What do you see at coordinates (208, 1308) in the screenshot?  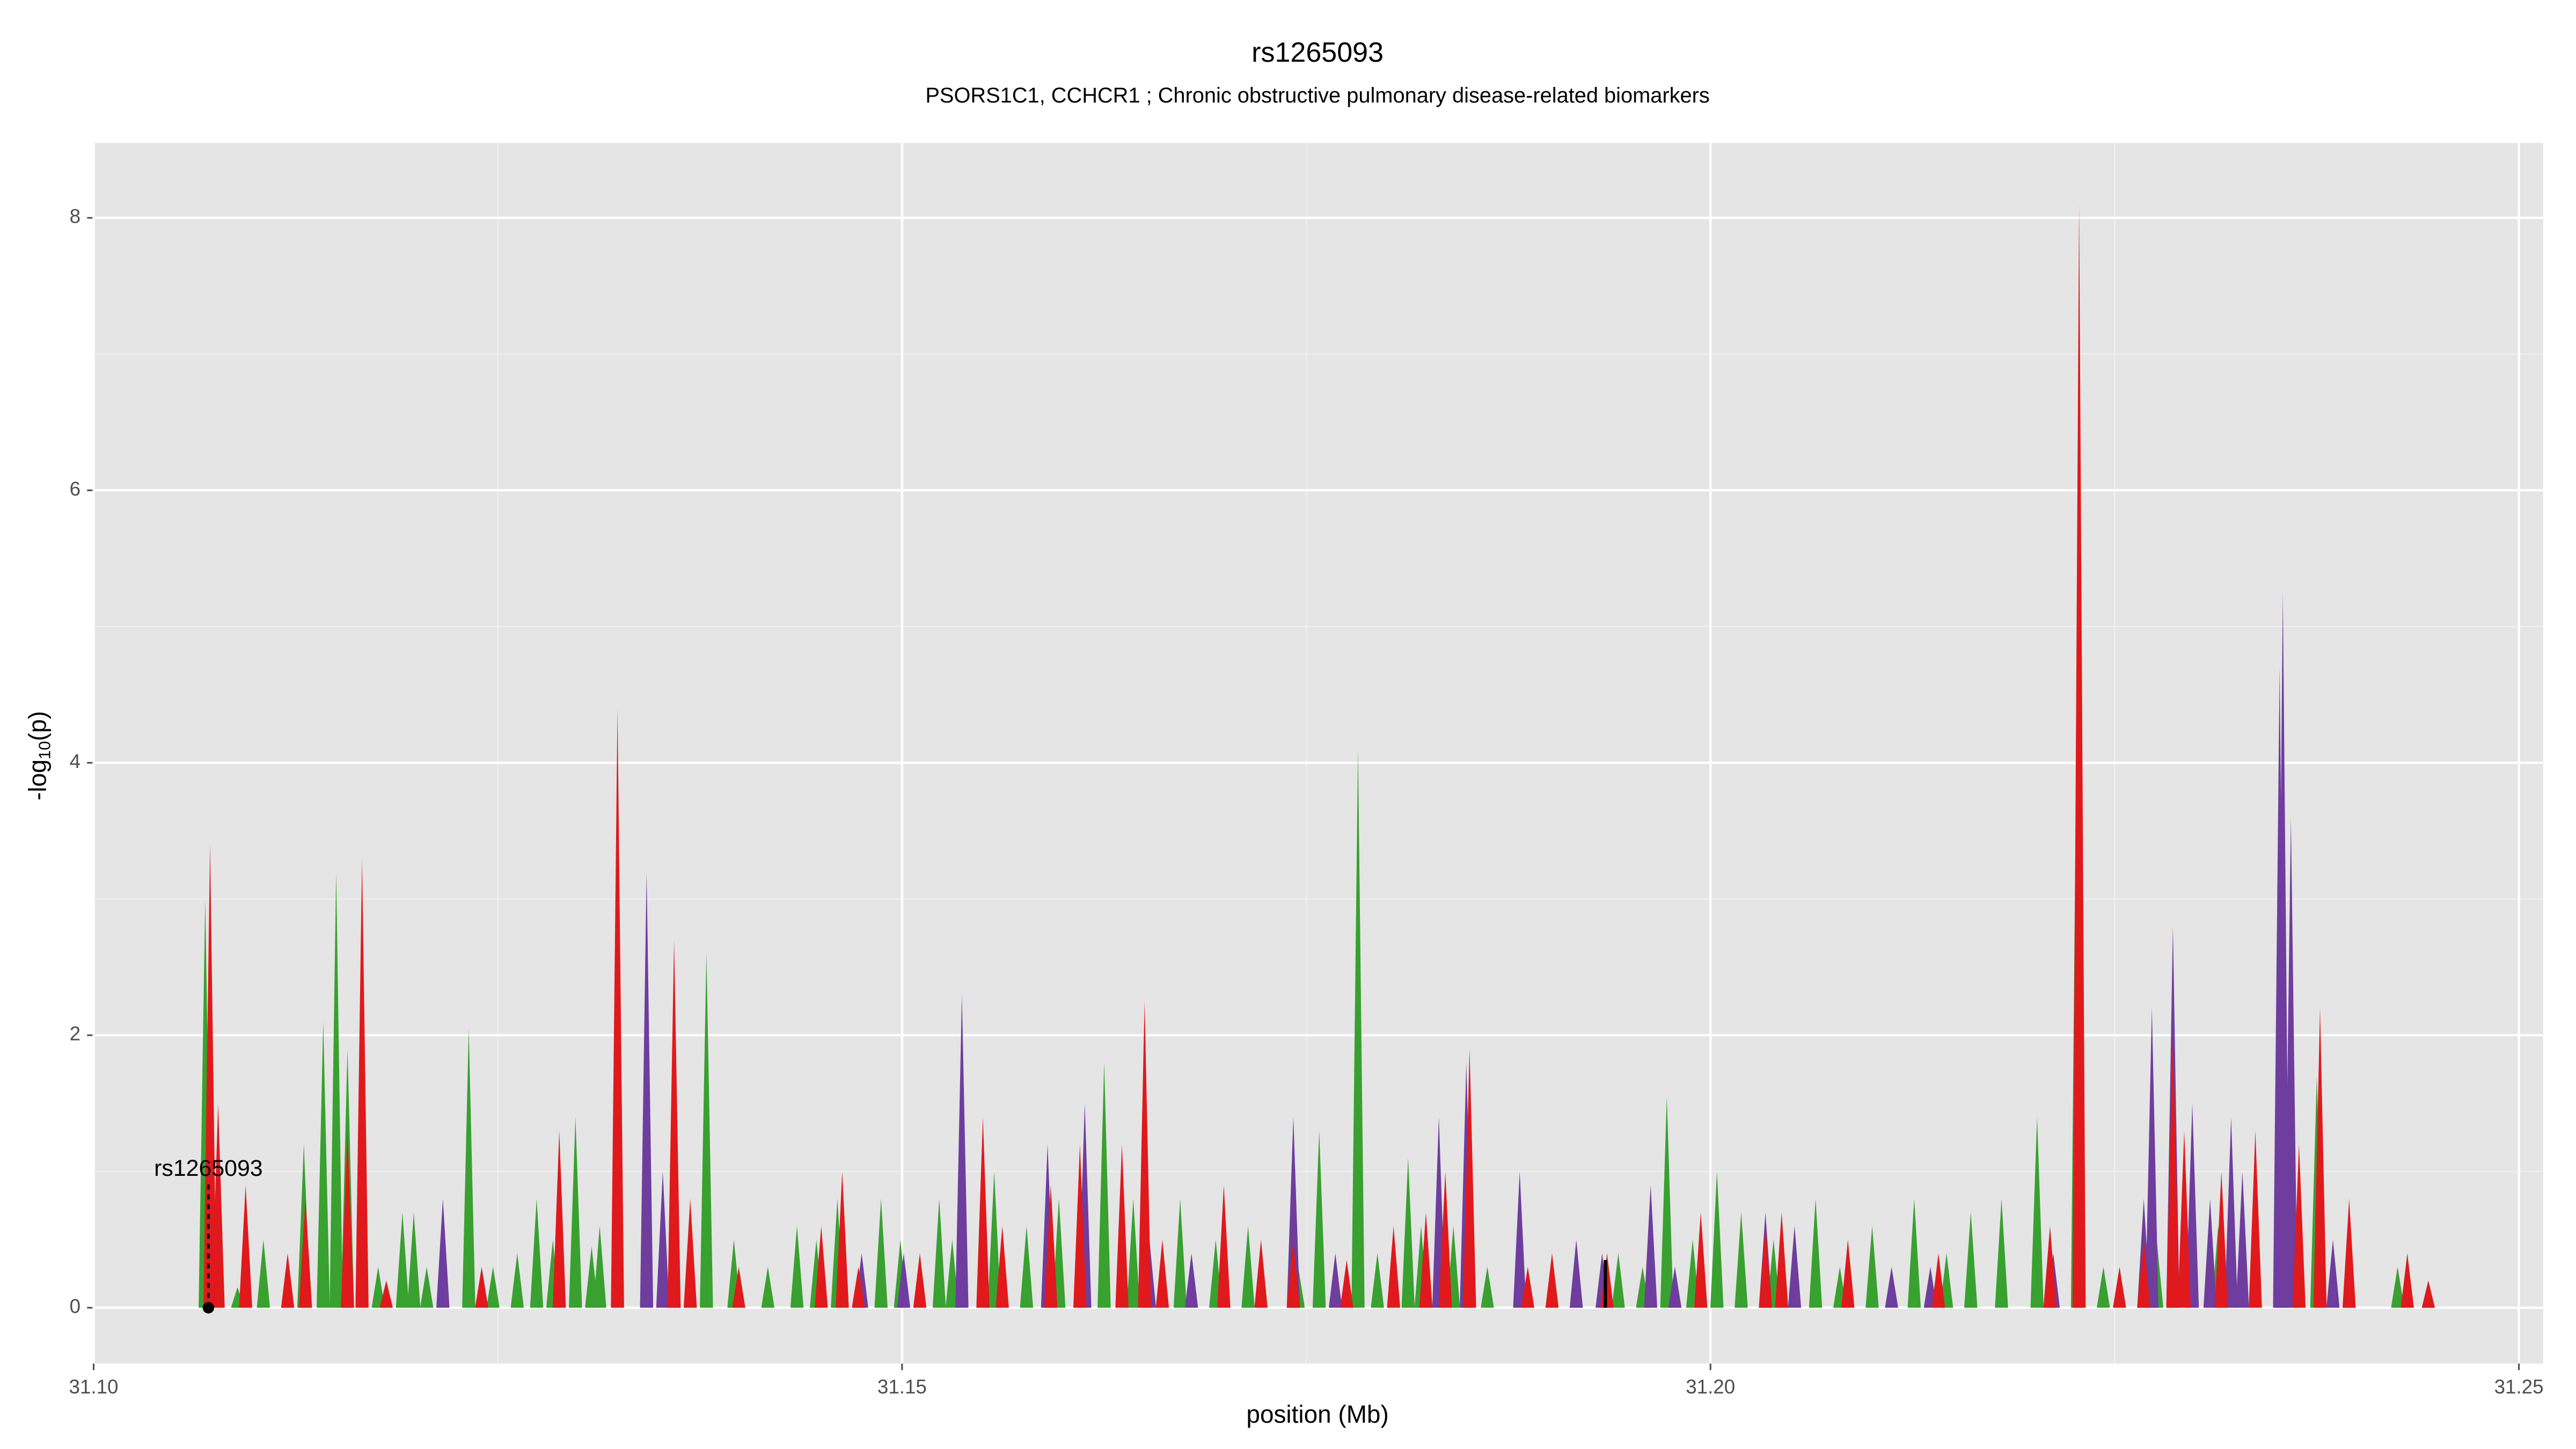 I see `annotation-point` at bounding box center [208, 1308].